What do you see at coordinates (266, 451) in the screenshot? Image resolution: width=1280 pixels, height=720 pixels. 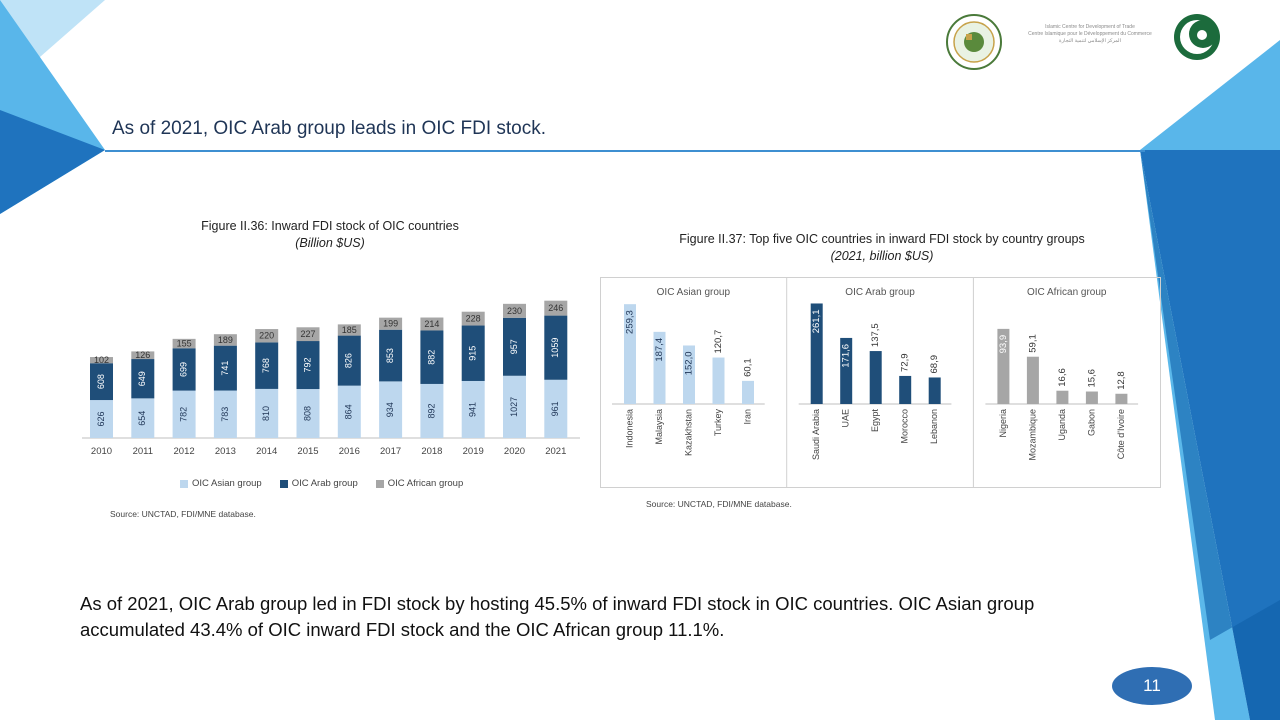 I see `x-tick-label-2014: 2014` at bounding box center [266, 451].